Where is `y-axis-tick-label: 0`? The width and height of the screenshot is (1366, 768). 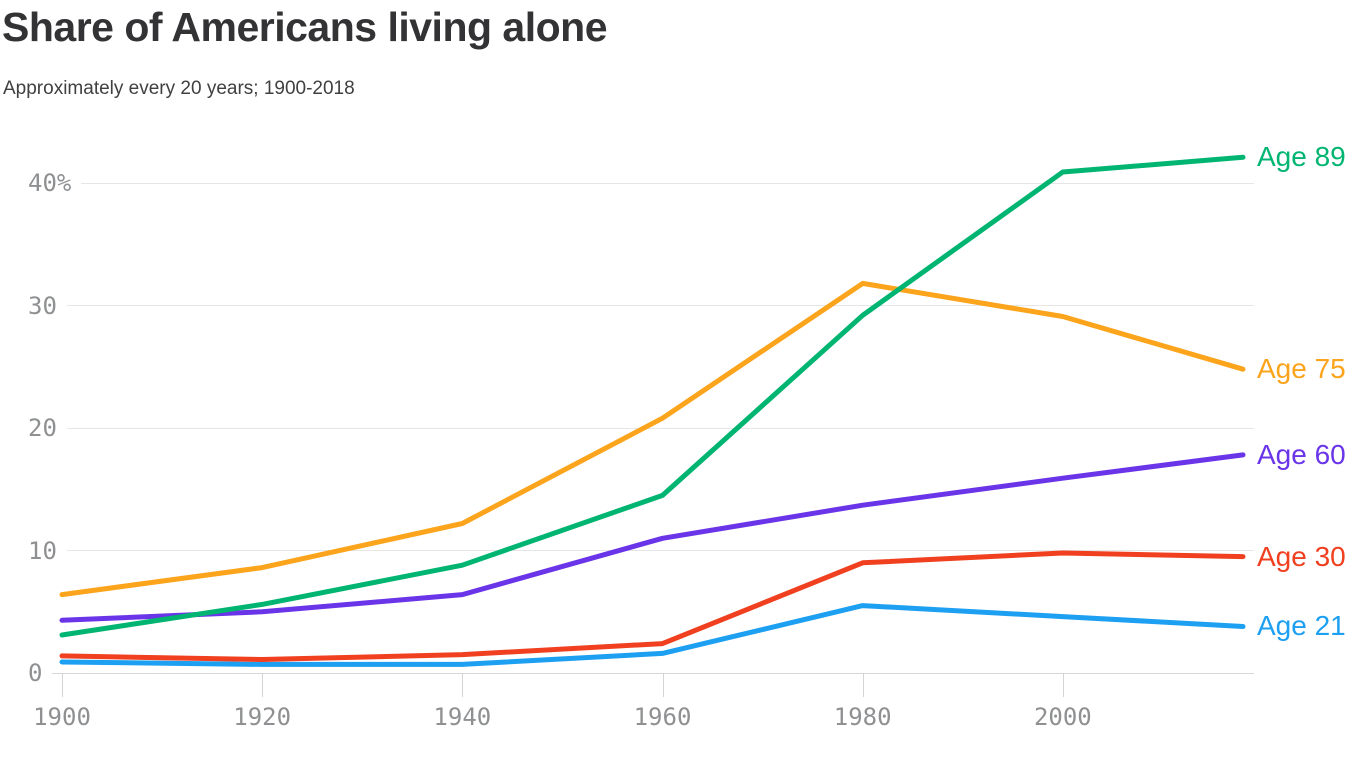 y-axis-tick-label: 0 is located at coordinates (35, 673).